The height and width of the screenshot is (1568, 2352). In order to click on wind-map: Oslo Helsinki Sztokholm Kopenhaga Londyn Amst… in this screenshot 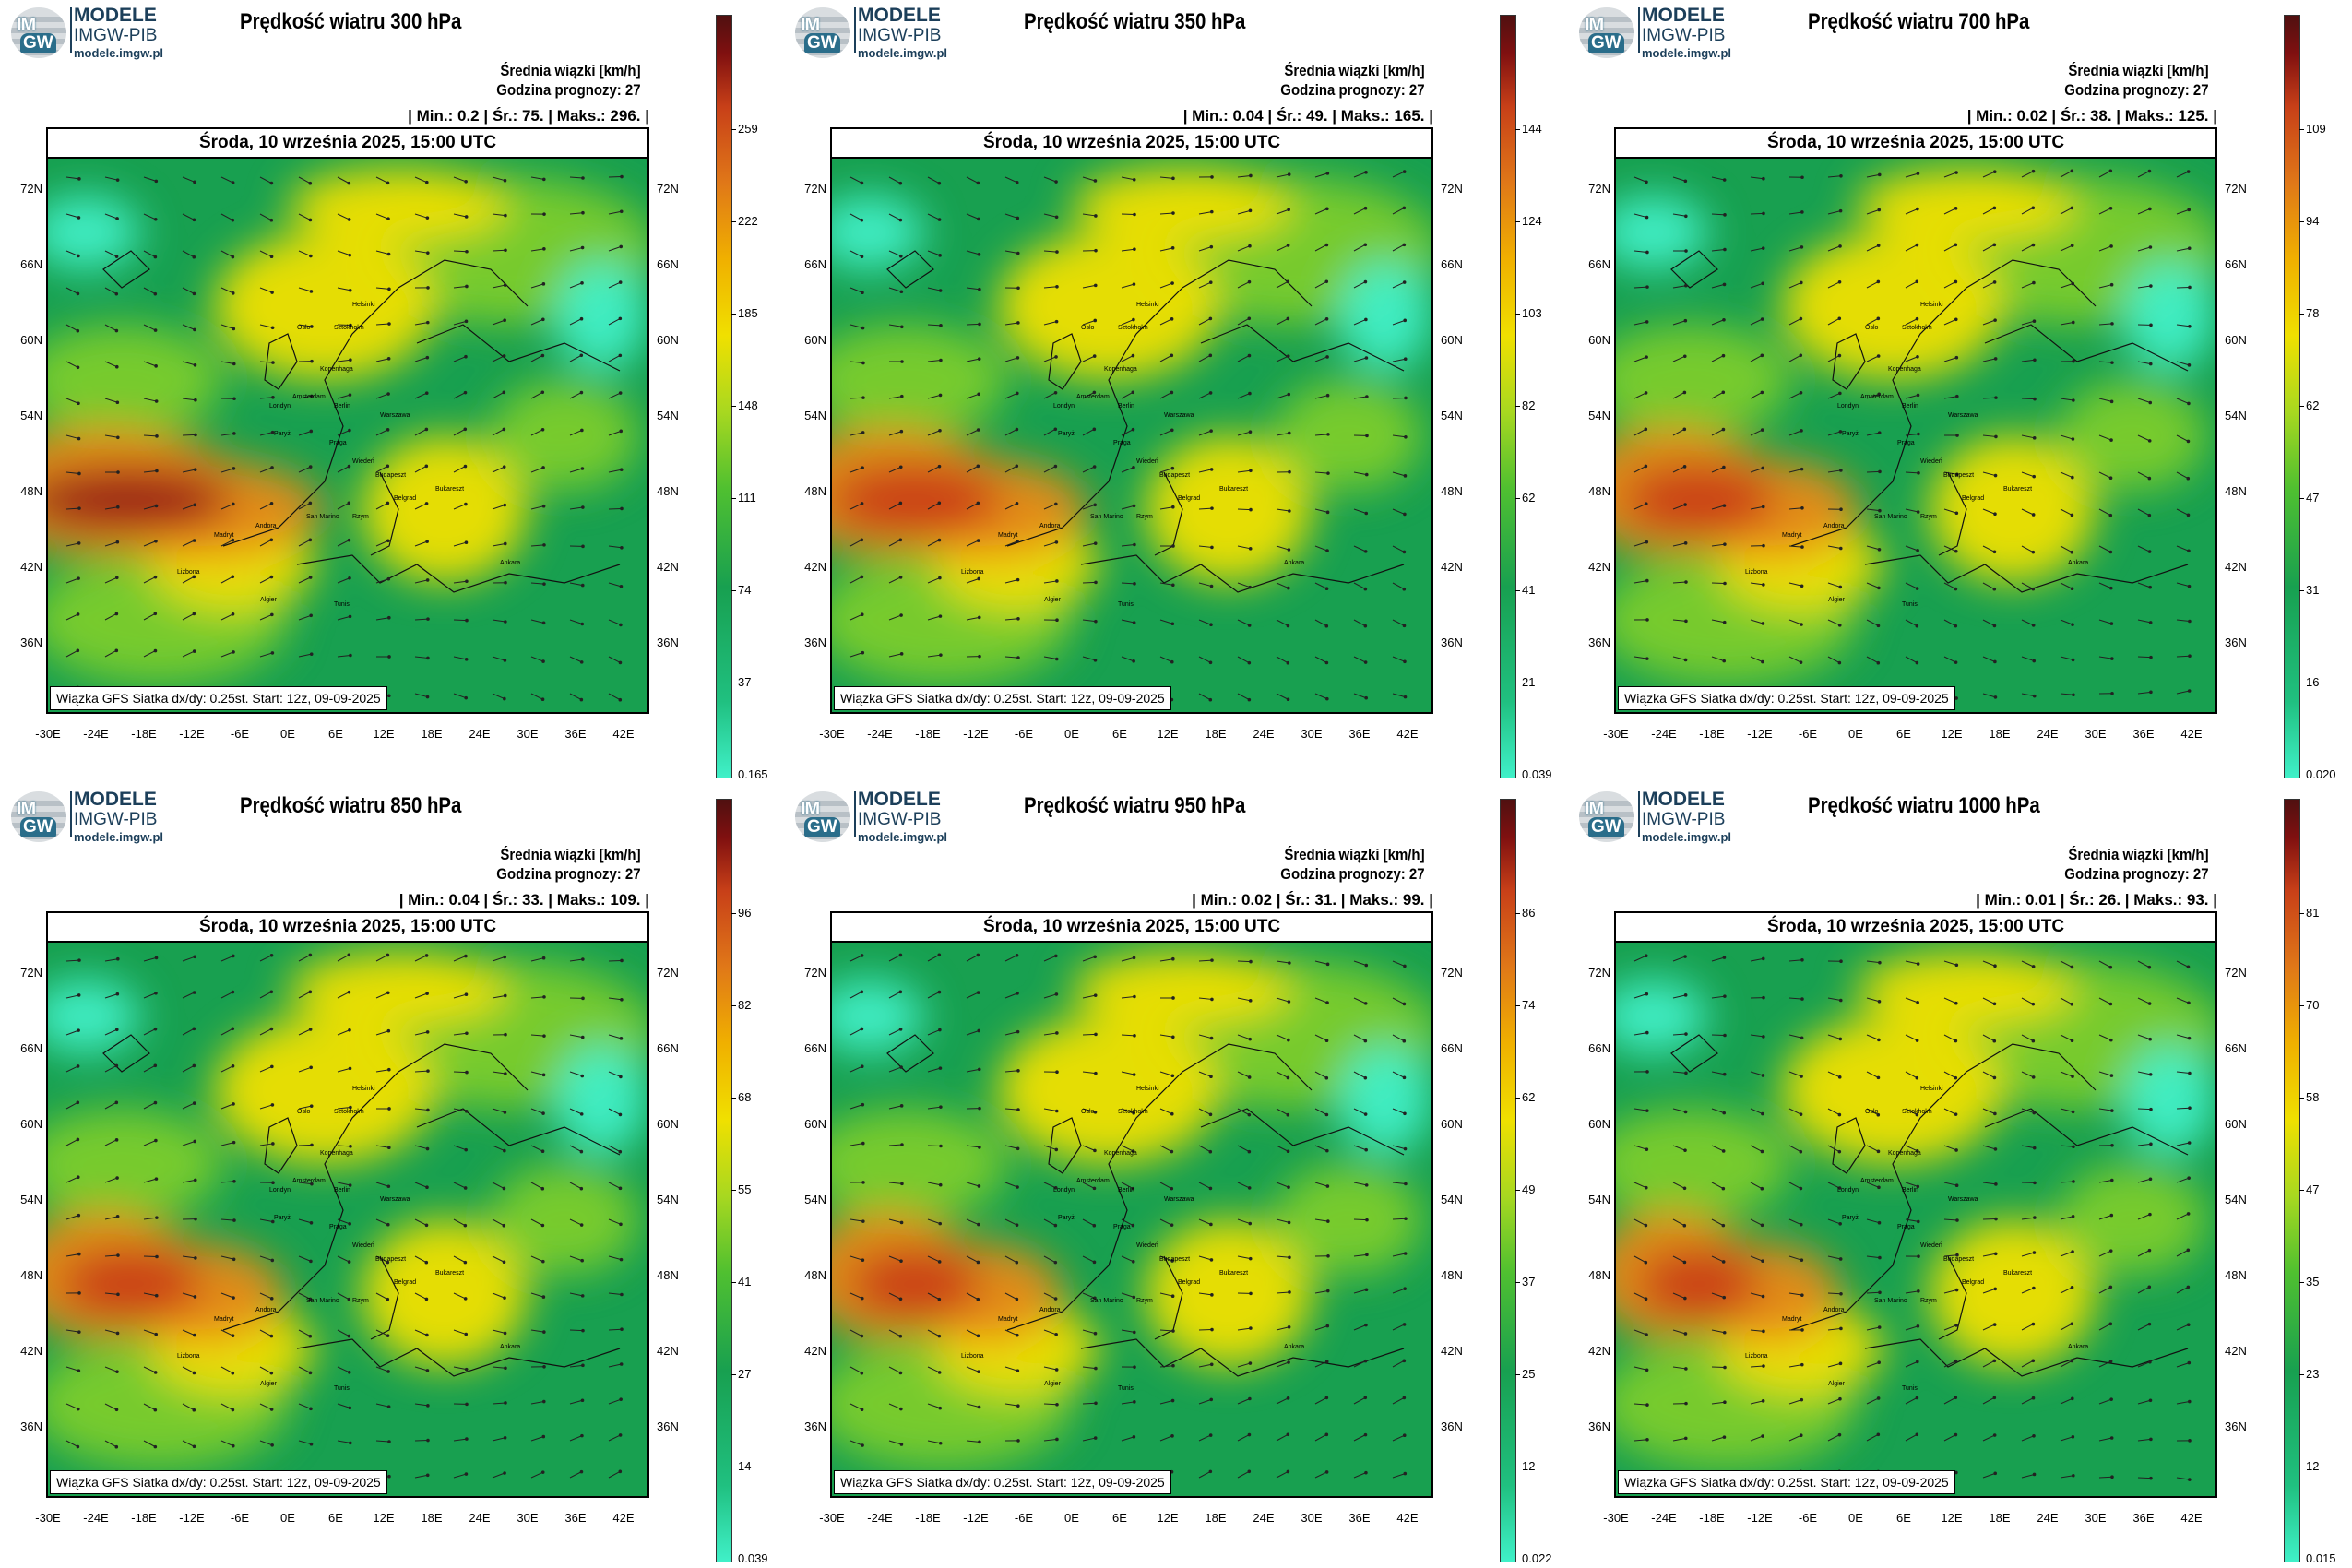, I will do `click(1915, 435)`.